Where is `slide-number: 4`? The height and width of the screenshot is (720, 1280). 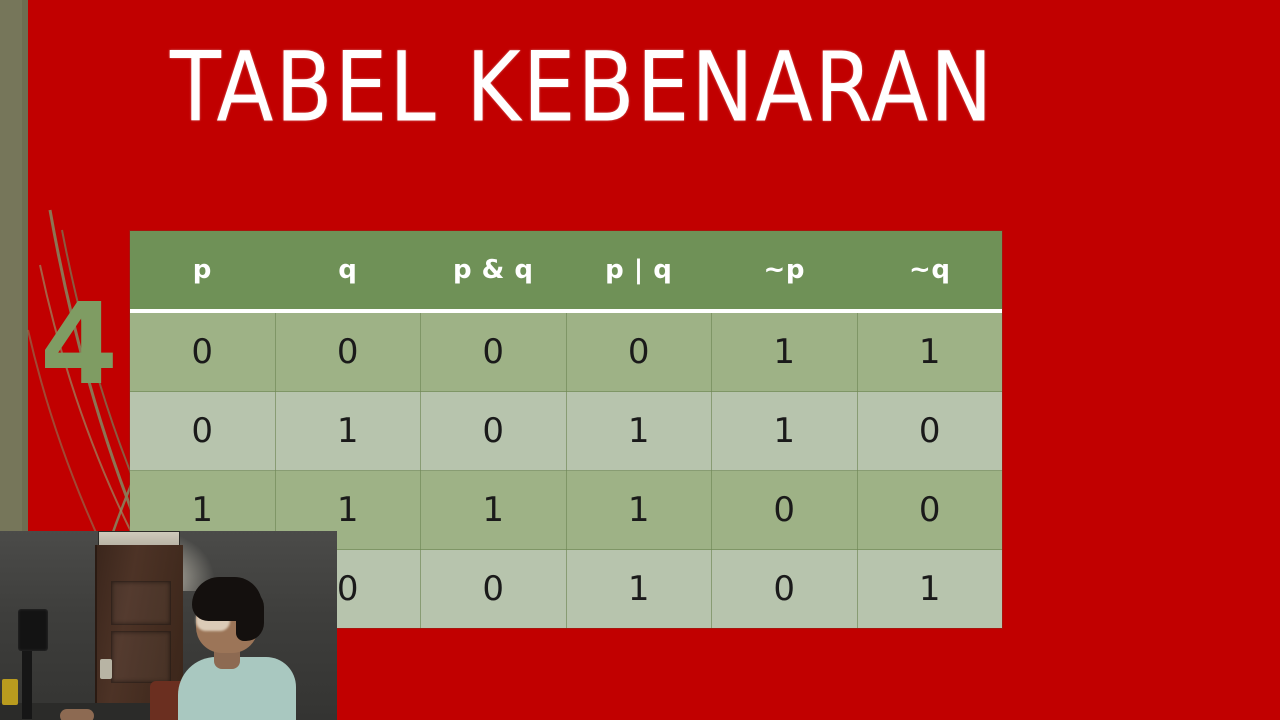 slide-number: 4 is located at coordinates (79, 345).